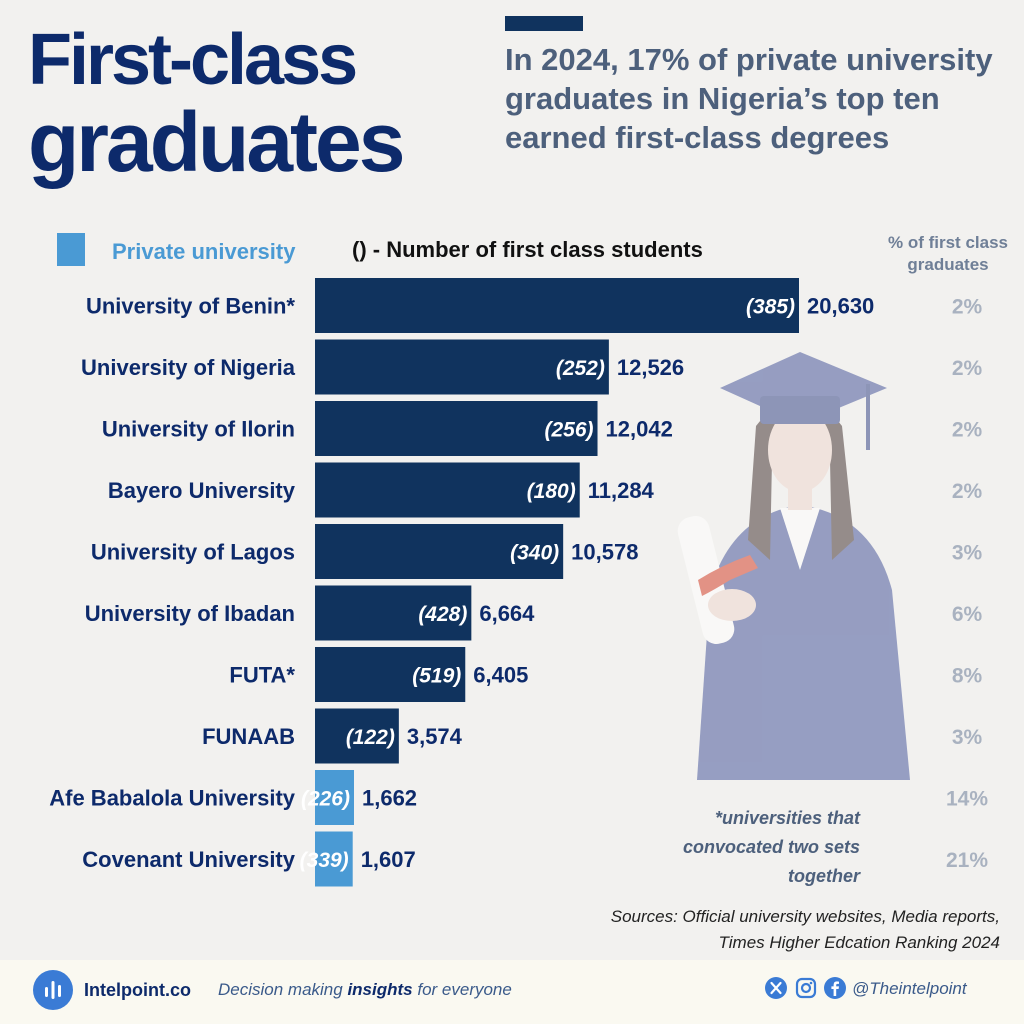 This screenshot has width=1024, height=1024. Describe the element at coordinates (436, 676) in the screenshot. I see `first-class-count-label: (519)` at that location.